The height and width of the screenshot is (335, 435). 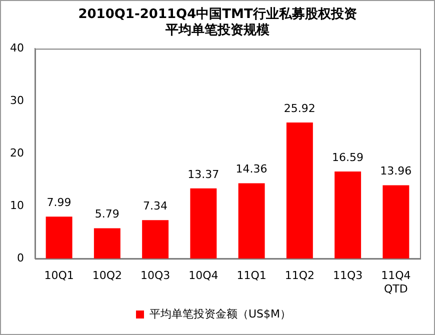 What do you see at coordinates (300, 108) in the screenshot?
I see `data-label: 25.92` at bounding box center [300, 108].